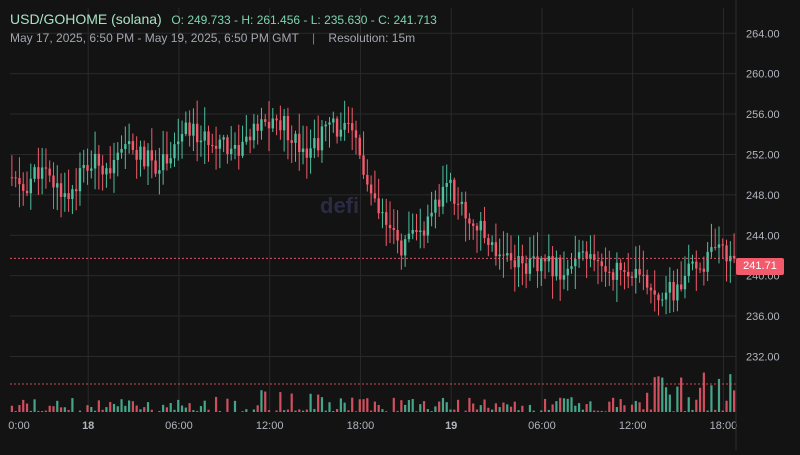 The height and width of the screenshot is (455, 800). Describe the element at coordinates (373, 392) in the screenshot. I see `volume-layer` at that location.